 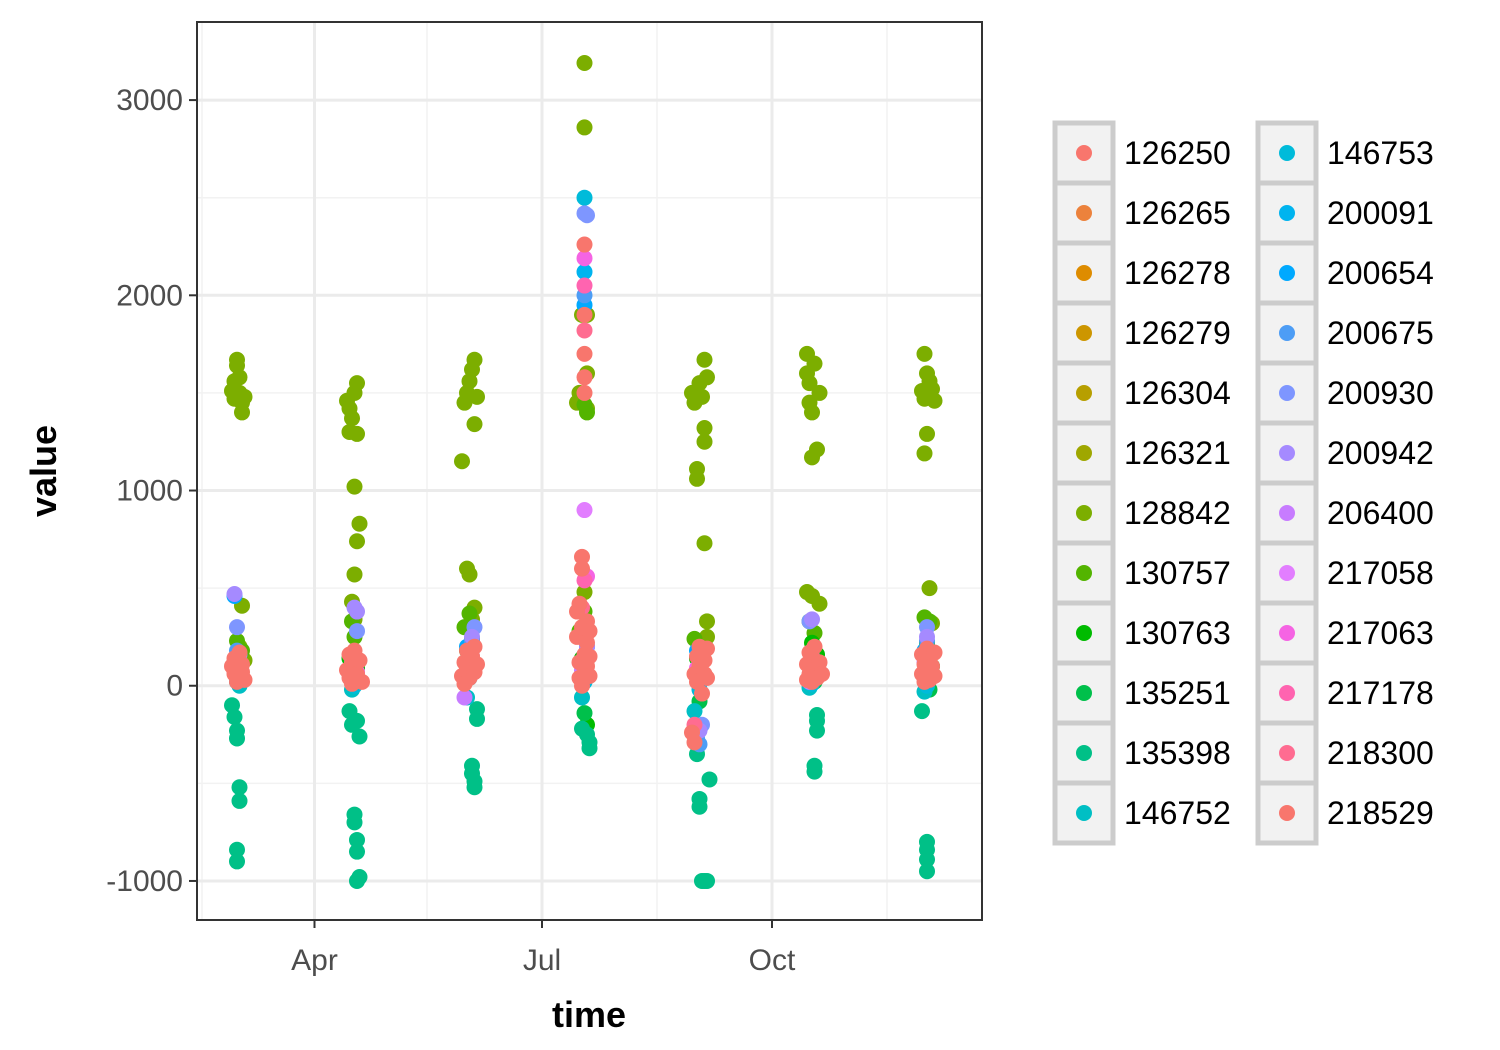 I want to click on x-axis-title: time, so click(x=589, y=1014).